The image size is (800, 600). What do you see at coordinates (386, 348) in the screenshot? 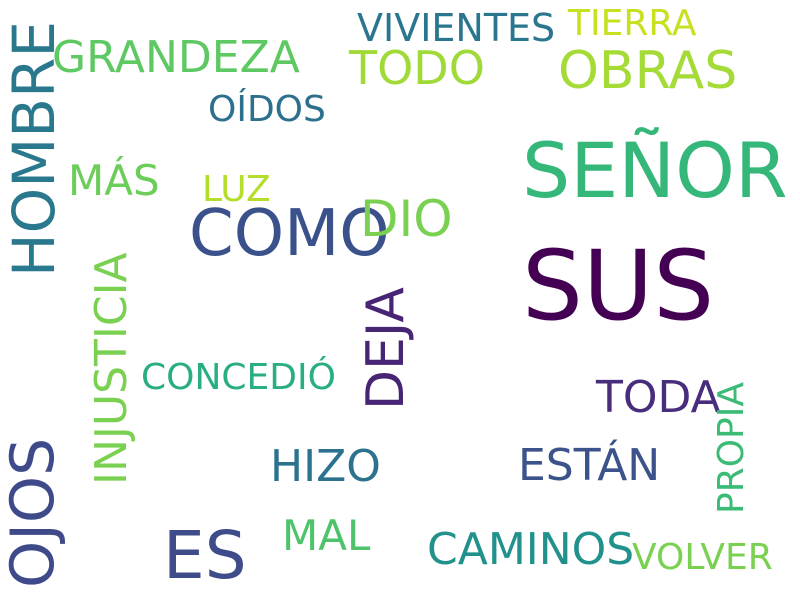
I see `word-deja: DEJA` at bounding box center [386, 348].